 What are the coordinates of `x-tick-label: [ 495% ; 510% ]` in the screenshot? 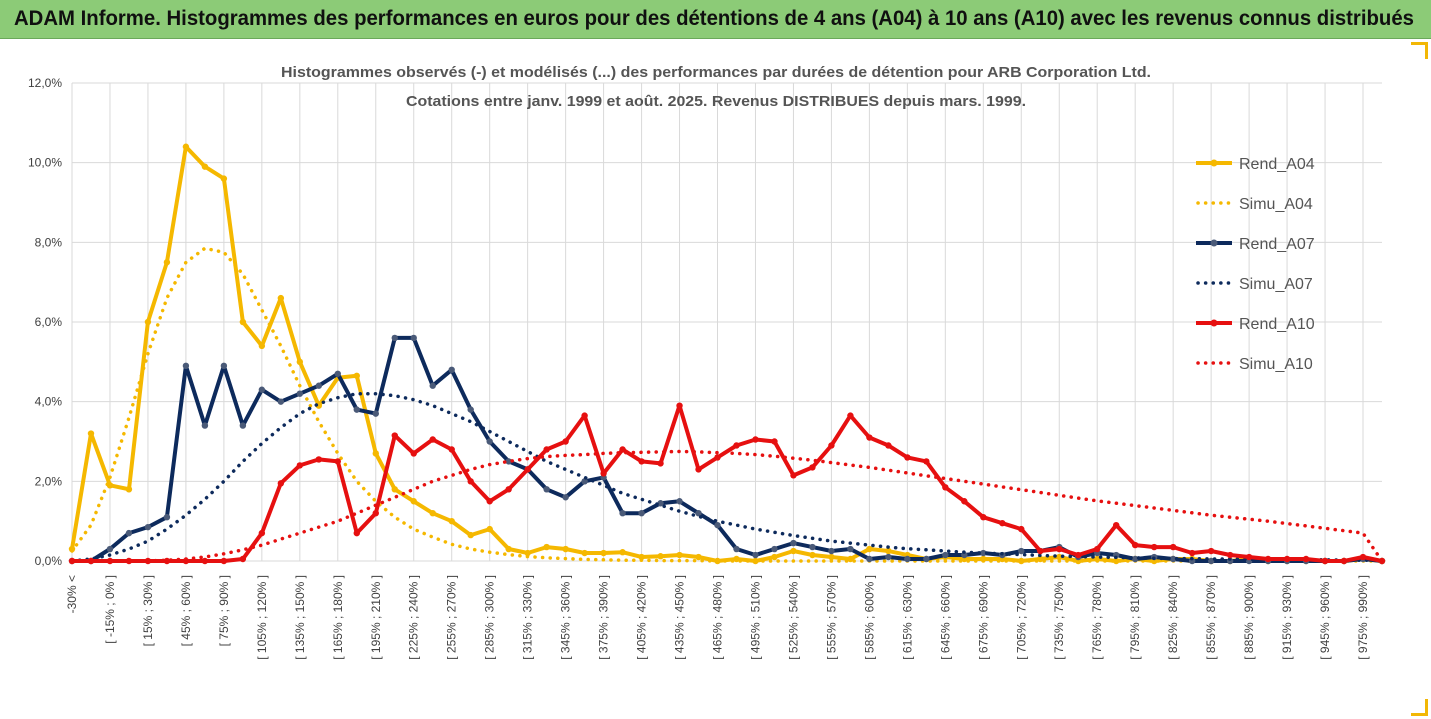 It's located at (755, 617).